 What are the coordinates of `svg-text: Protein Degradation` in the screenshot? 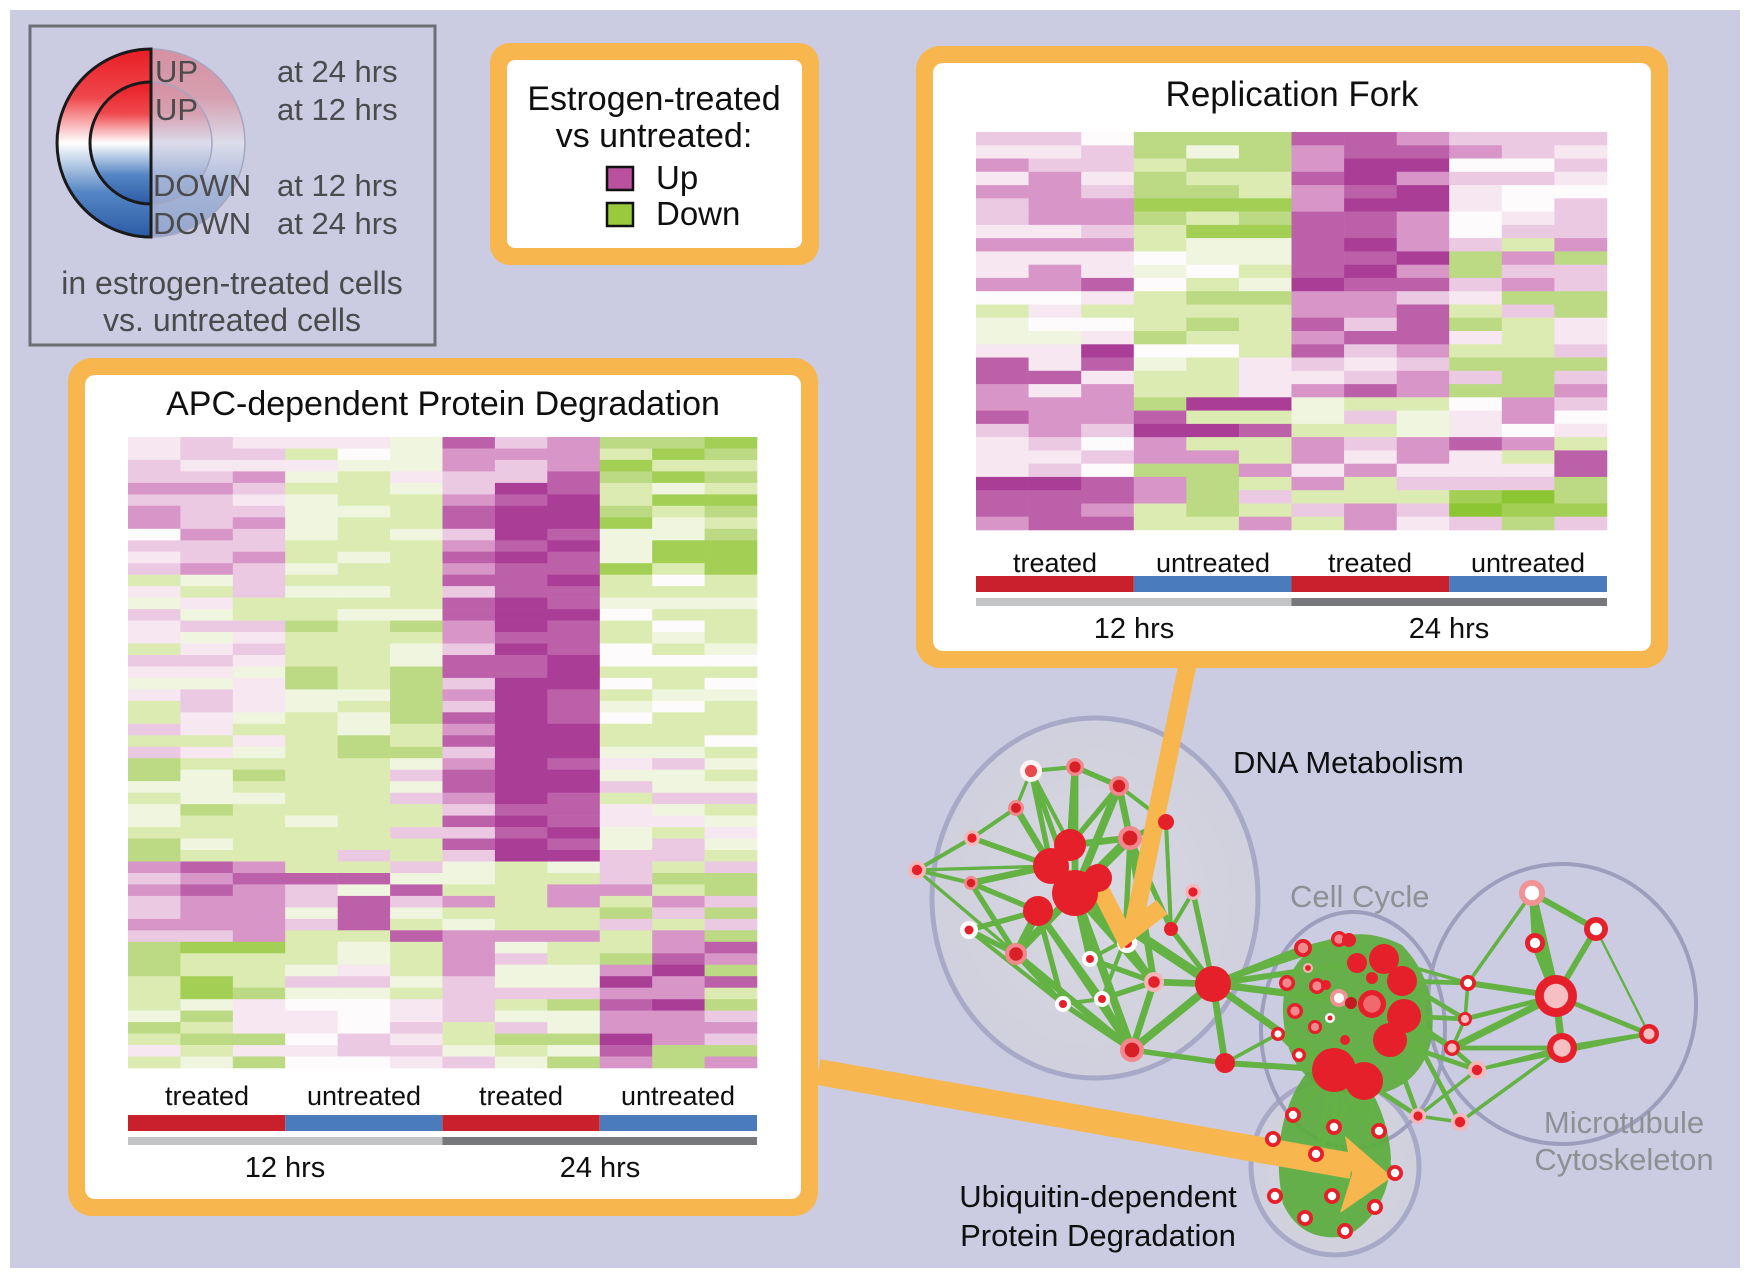 It's located at (1098, 1235).